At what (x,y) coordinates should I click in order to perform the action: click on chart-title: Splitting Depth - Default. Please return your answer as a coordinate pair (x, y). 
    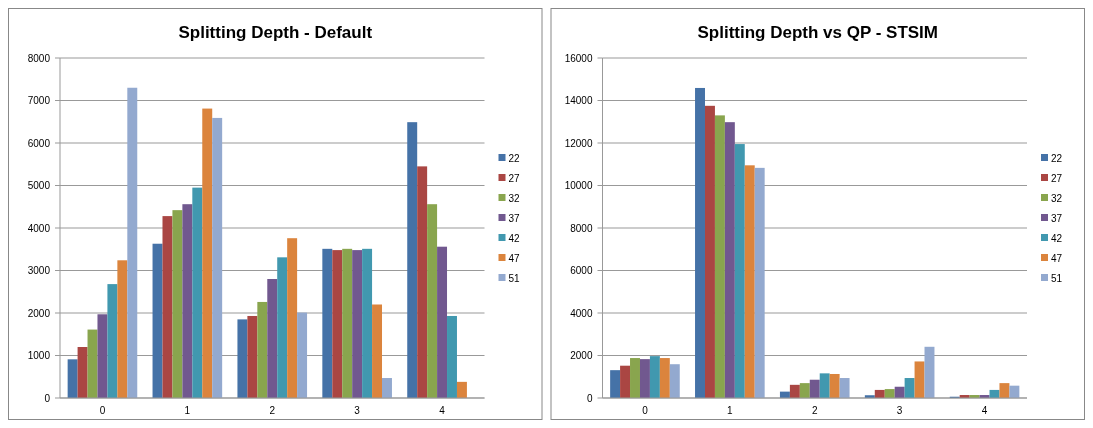
    Looking at the image, I should click on (275, 32).